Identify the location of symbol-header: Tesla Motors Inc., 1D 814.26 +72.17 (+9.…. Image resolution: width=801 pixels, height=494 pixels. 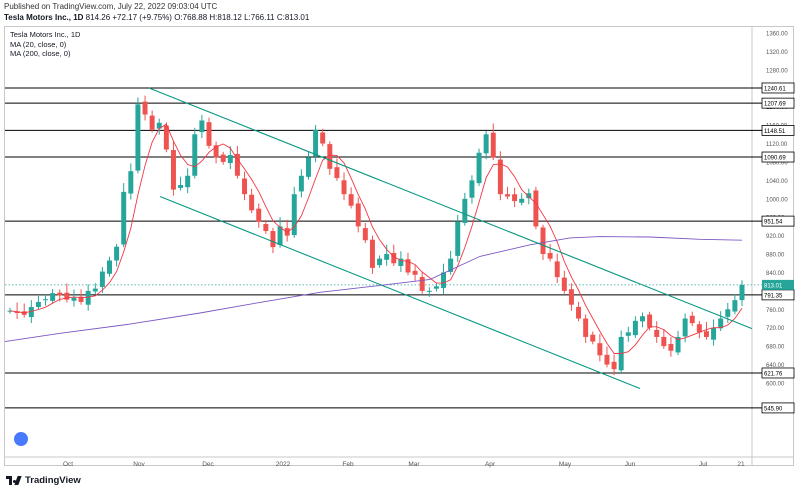
(156, 17).